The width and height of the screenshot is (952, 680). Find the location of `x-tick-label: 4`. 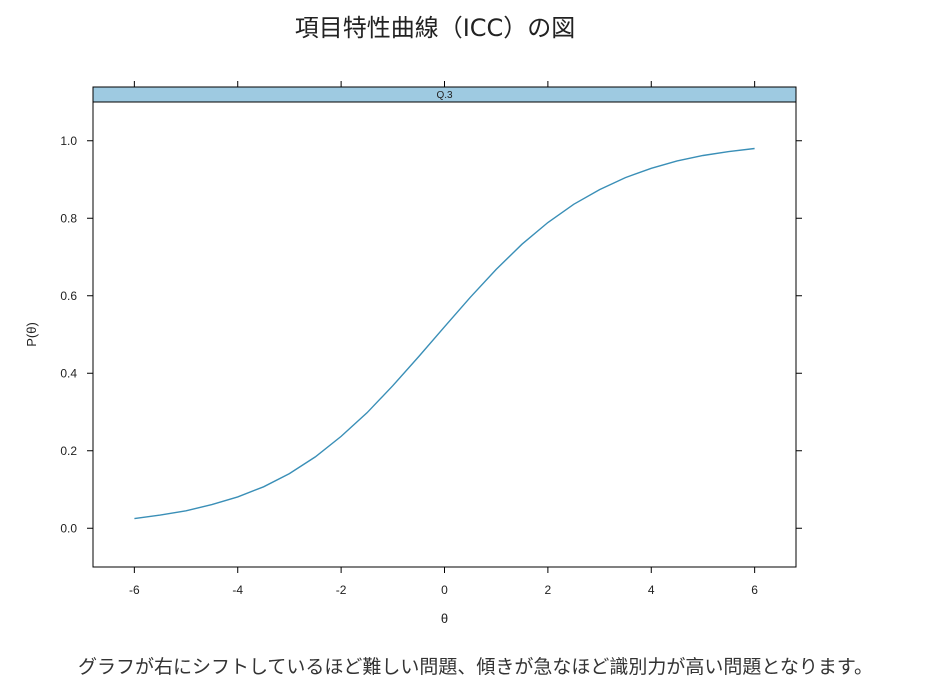

x-tick-label: 4 is located at coordinates (651, 590).